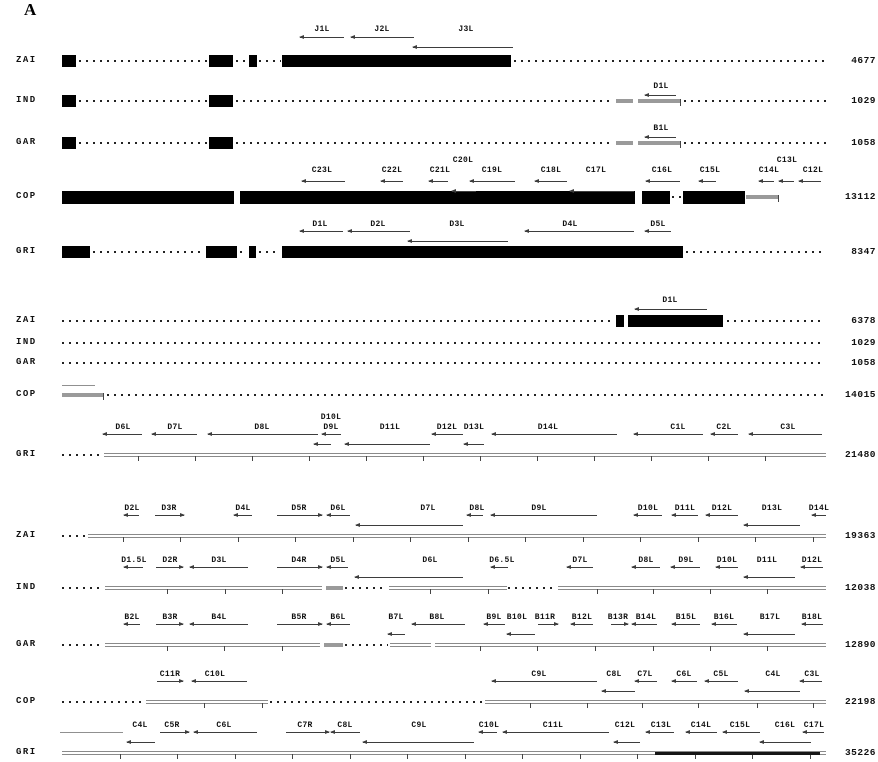  What do you see at coordinates (382, 29) in the screenshot?
I see `gene-label: J2L` at bounding box center [382, 29].